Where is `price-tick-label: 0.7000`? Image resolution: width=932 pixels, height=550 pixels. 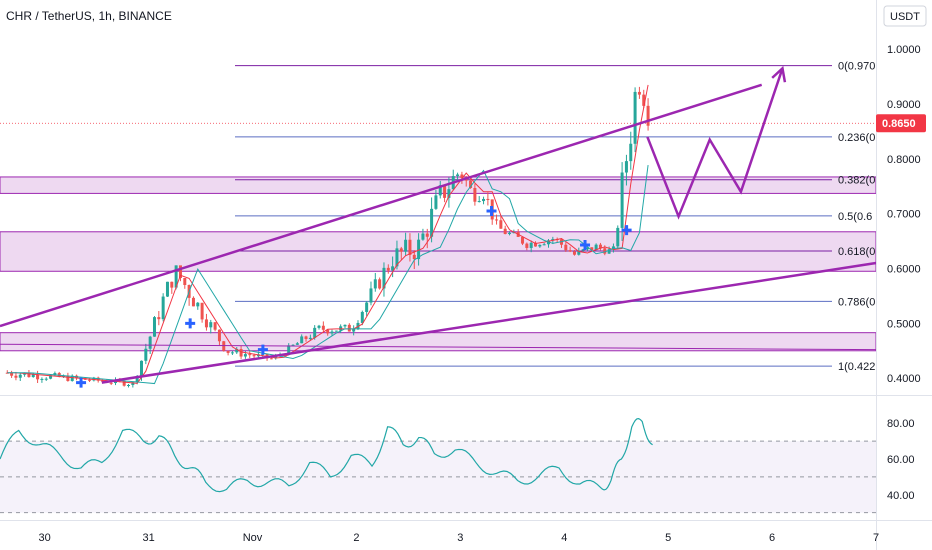
price-tick-label: 0.7000 is located at coordinates (904, 215).